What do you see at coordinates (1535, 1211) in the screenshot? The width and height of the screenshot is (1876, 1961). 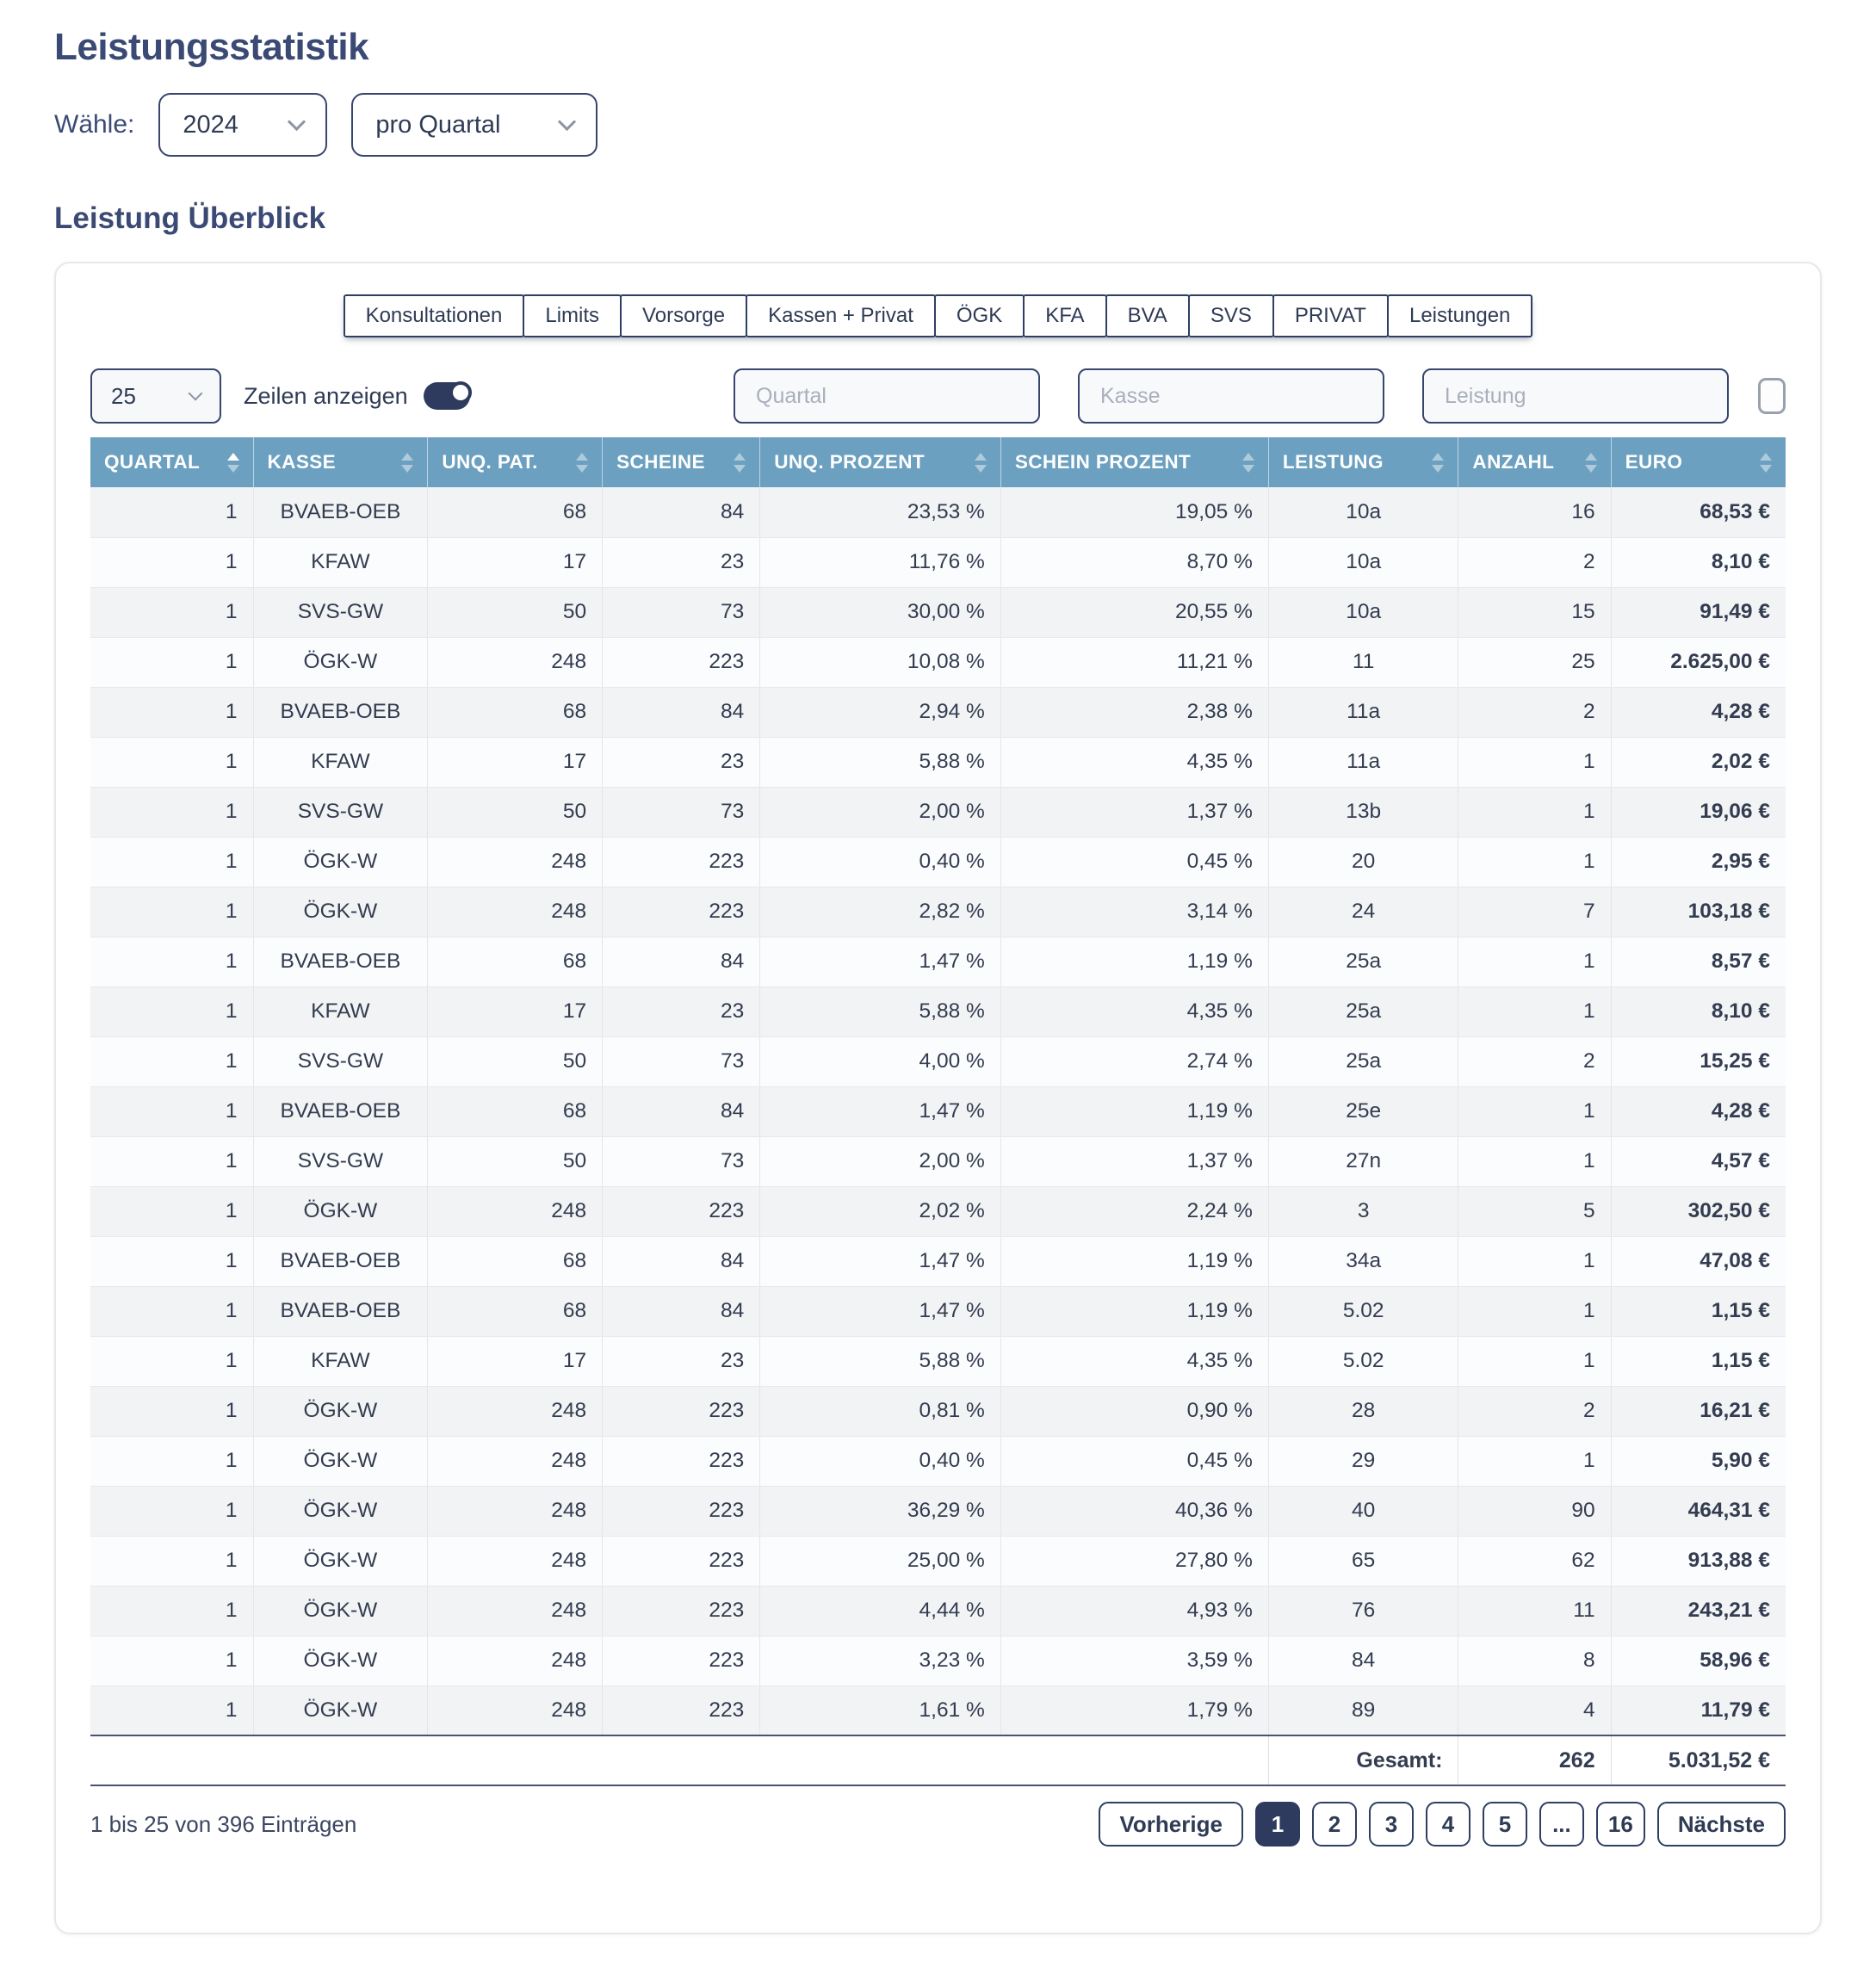 I see `cell-anzahl: 5` at bounding box center [1535, 1211].